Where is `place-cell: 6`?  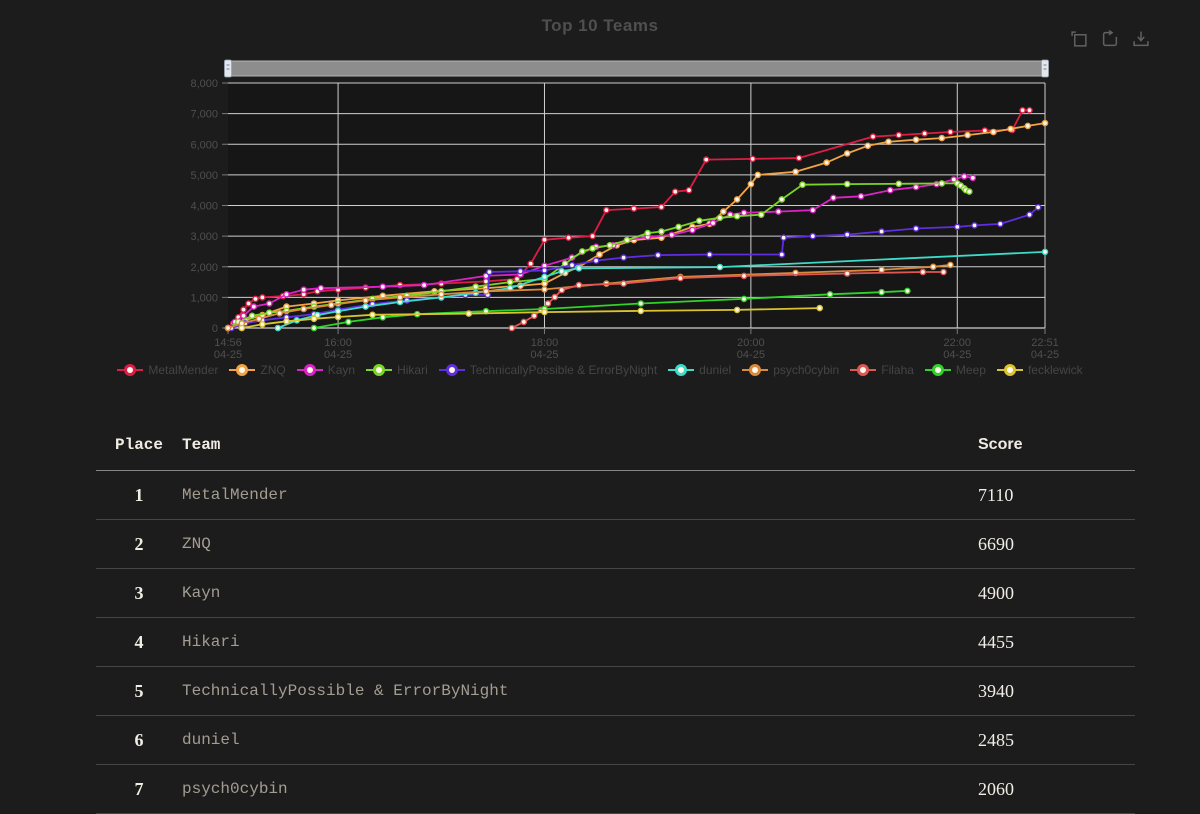
place-cell: 6 is located at coordinates (139, 739).